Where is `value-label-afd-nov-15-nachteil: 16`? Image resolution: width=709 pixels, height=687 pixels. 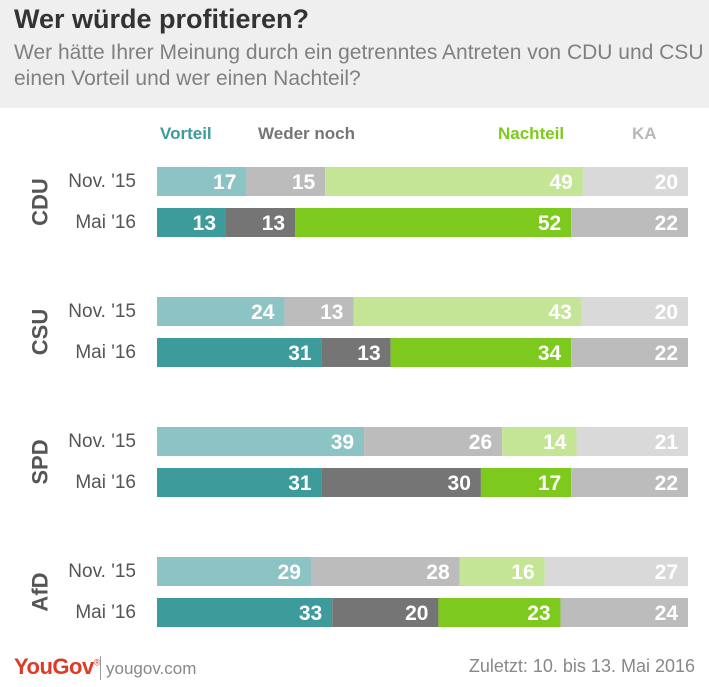 value-label-afd-nov-15-nachteil: 16 is located at coordinates (522, 572).